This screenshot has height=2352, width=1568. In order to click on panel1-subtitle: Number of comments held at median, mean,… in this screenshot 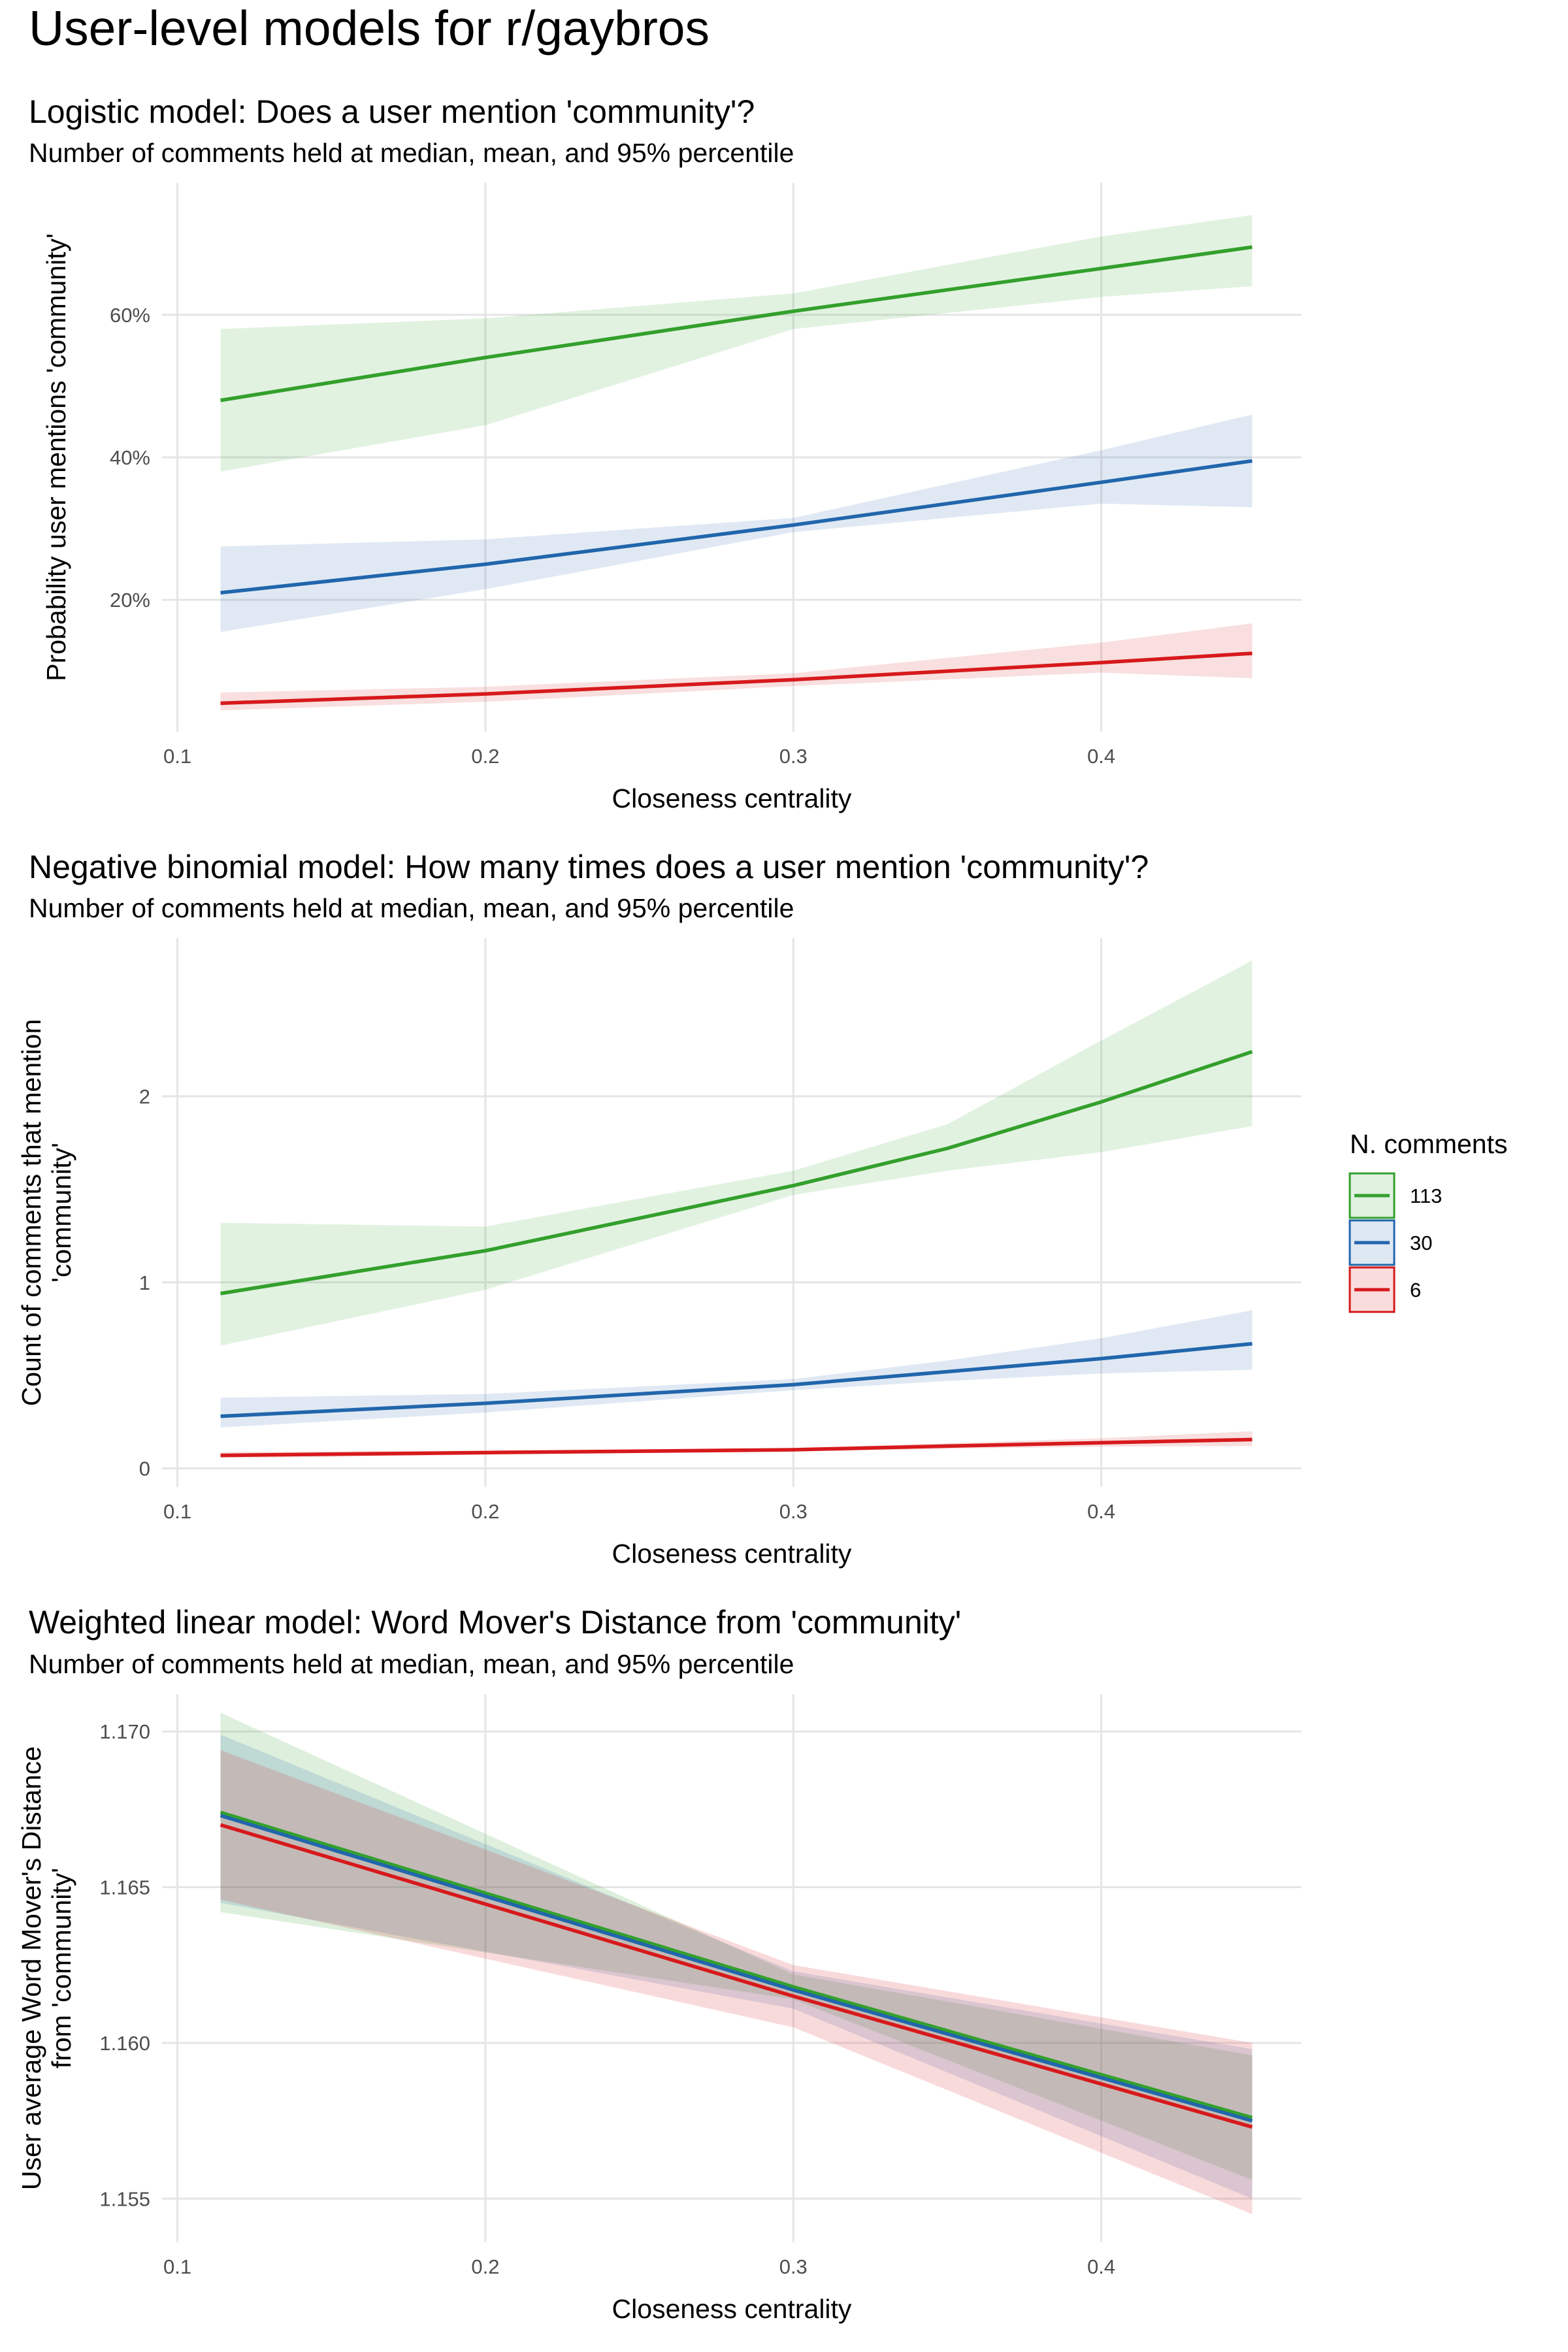, I will do `click(411, 153)`.